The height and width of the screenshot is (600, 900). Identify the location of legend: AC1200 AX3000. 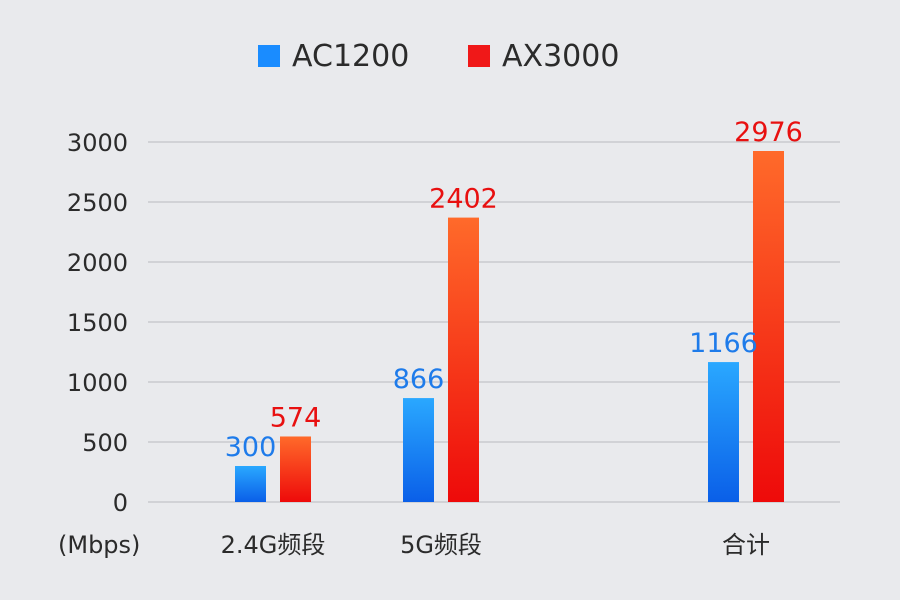
(438, 56).